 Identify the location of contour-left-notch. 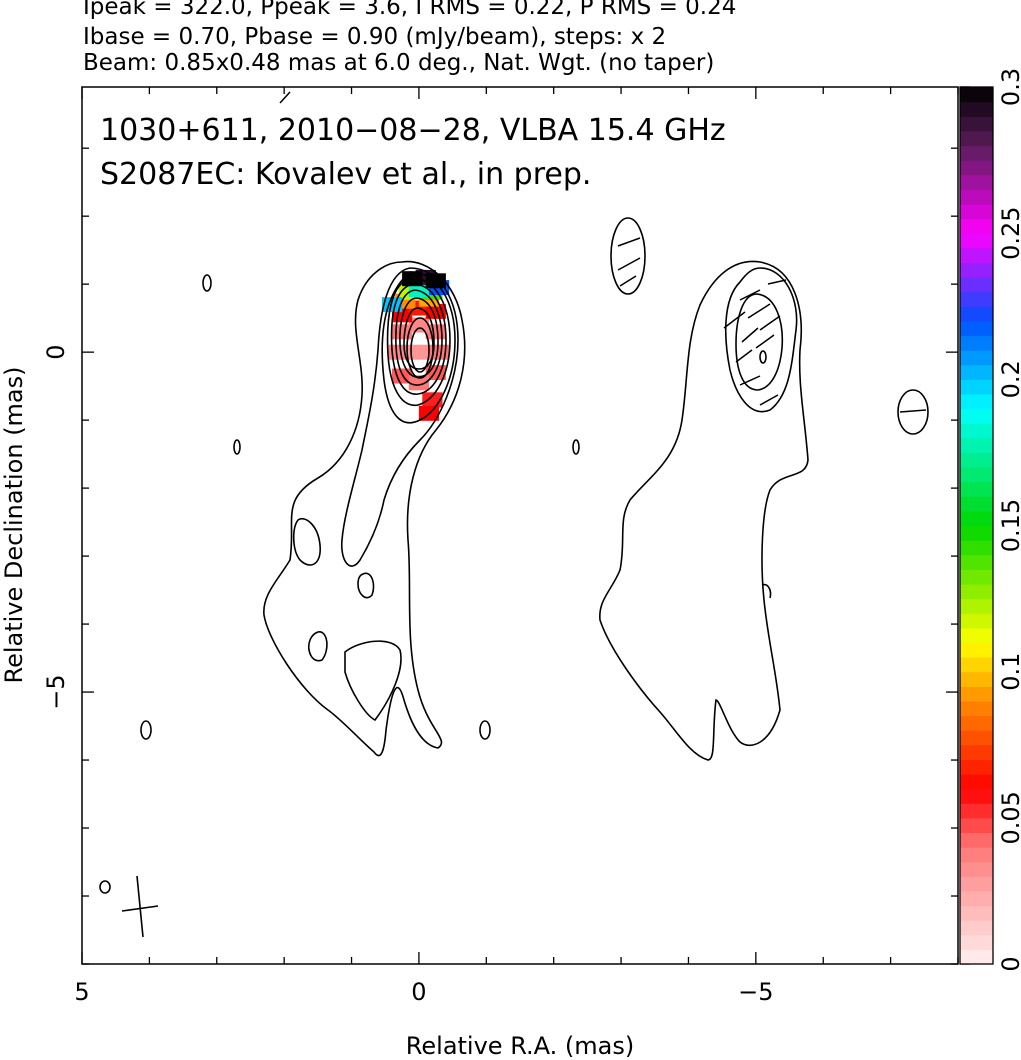
(306, 542).